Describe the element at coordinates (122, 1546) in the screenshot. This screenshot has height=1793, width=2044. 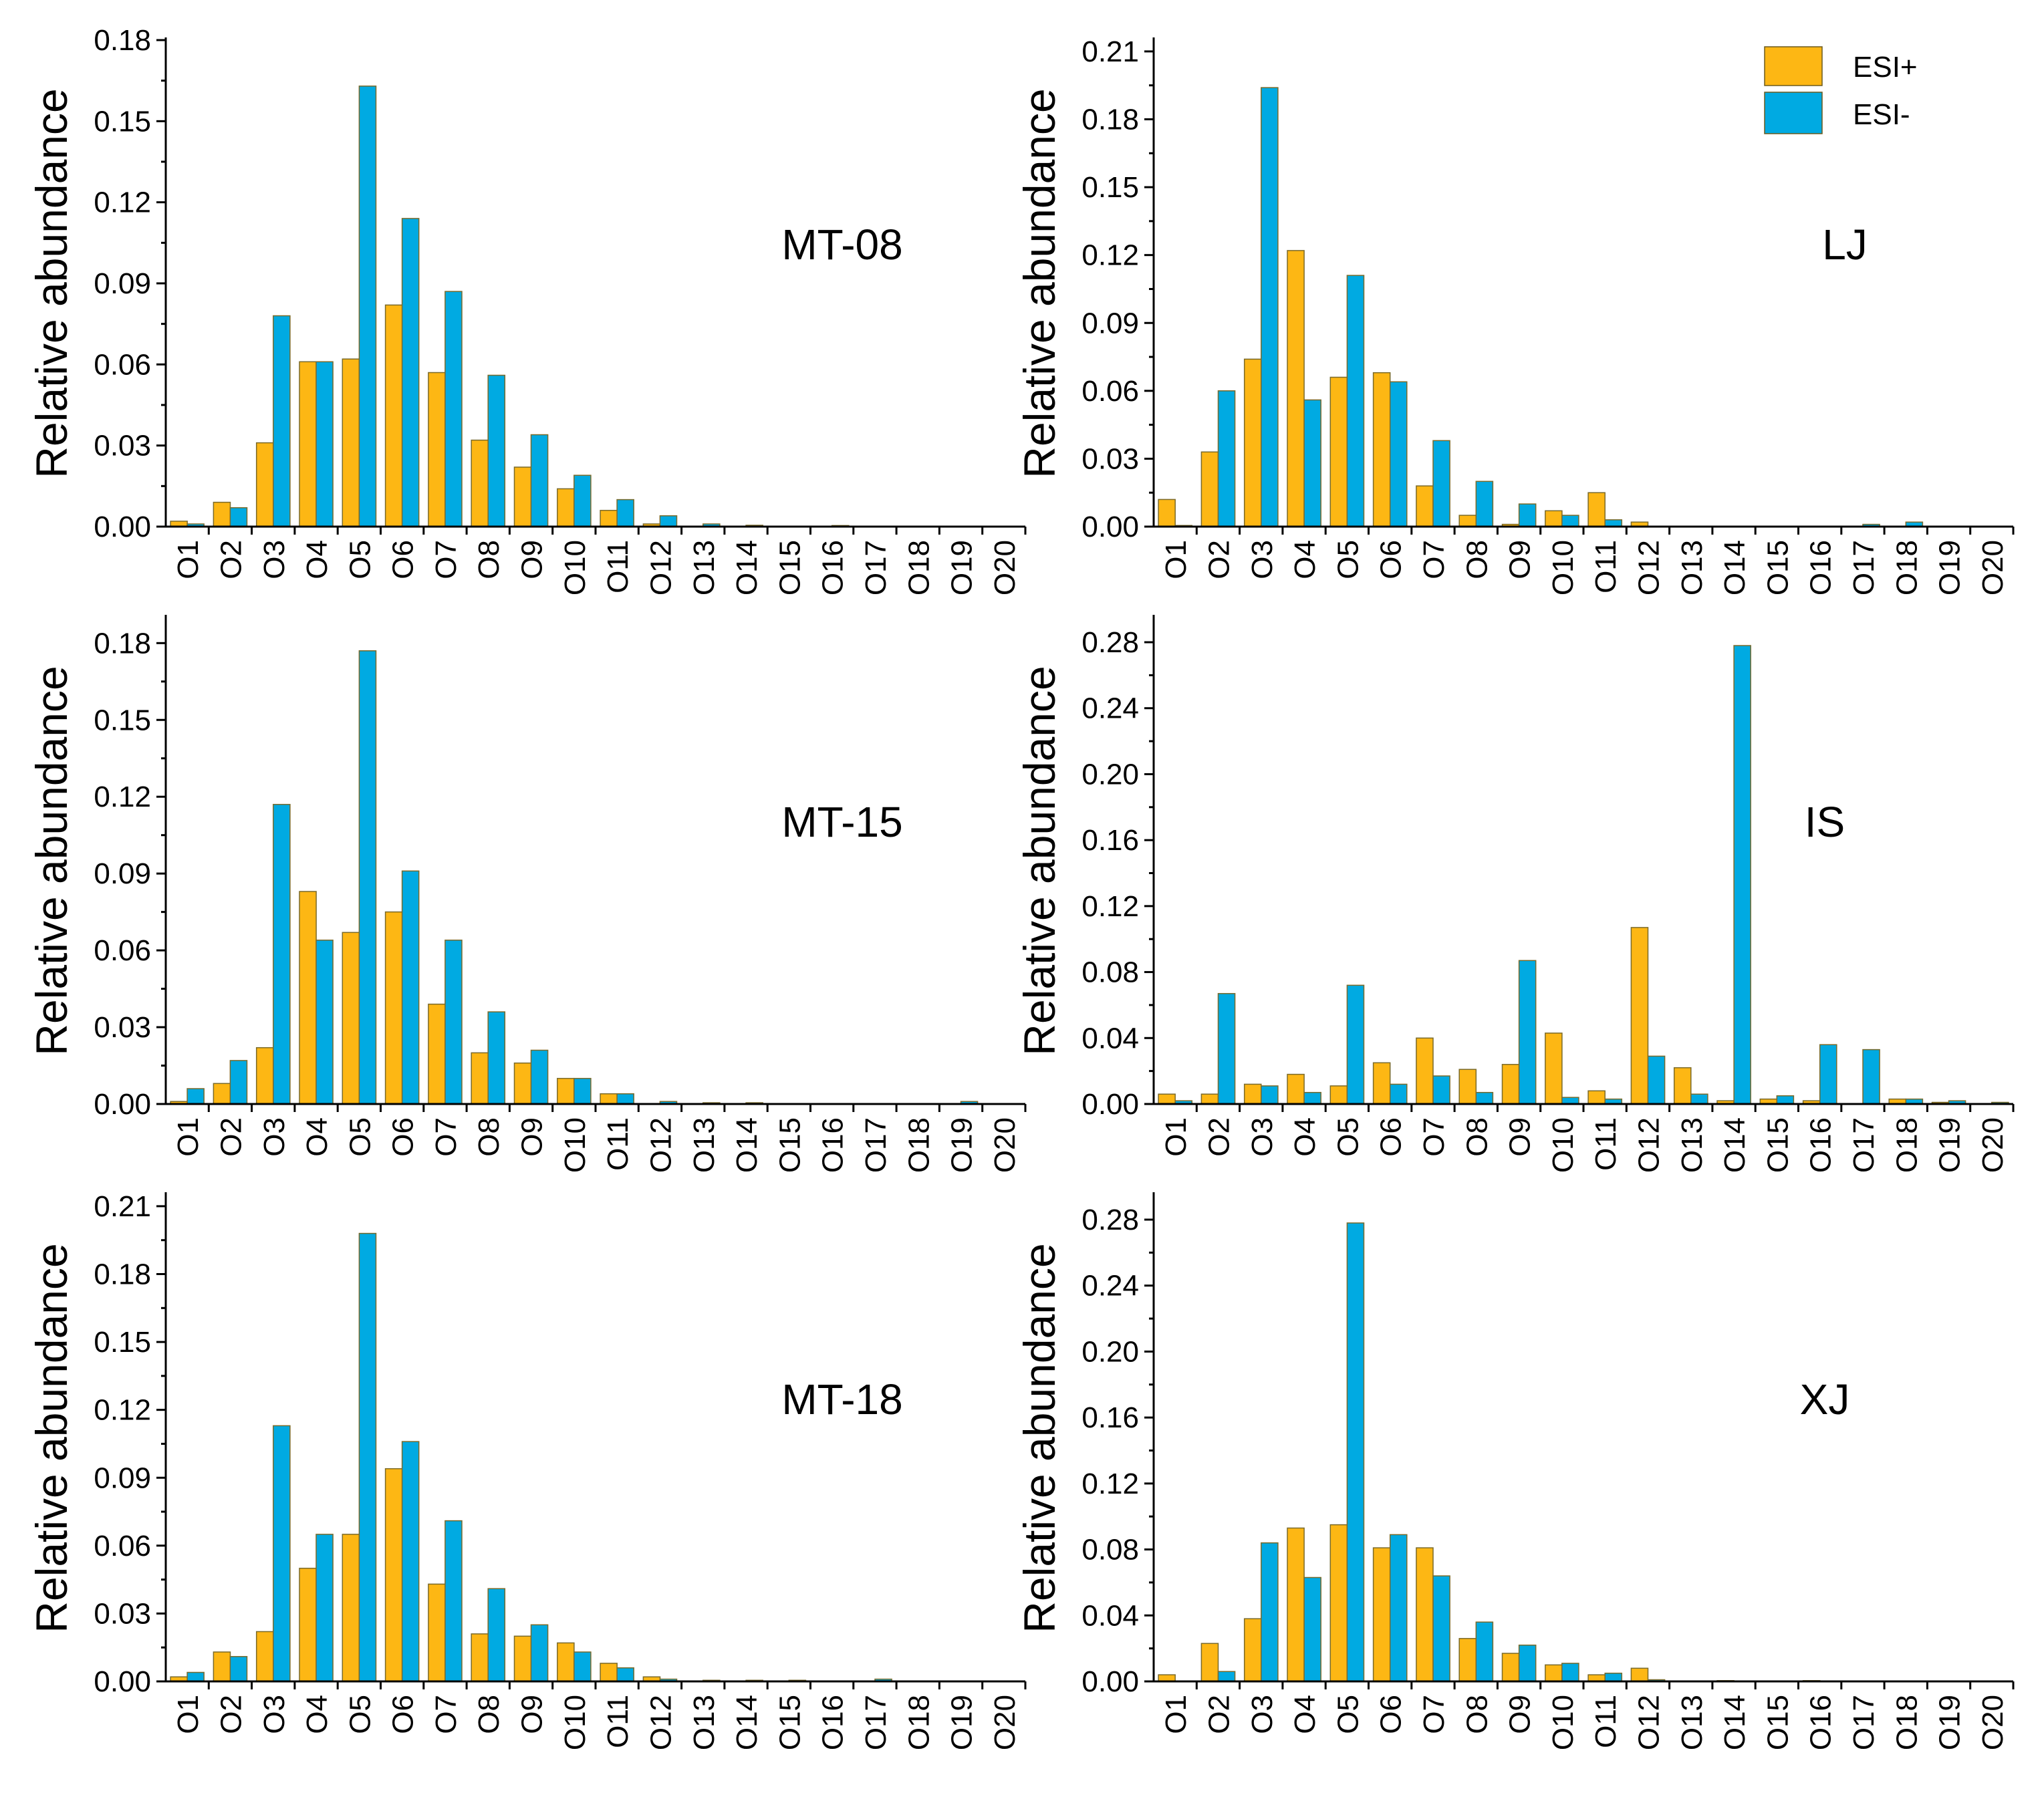
I see `y-tick-label: 0.06` at that location.